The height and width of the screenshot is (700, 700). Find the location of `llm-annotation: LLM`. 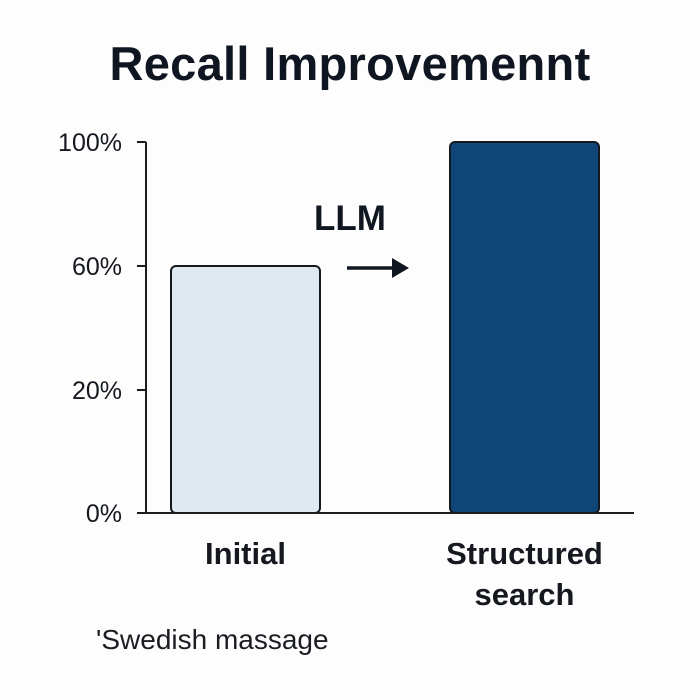

llm-annotation: LLM is located at coordinates (361, 238).